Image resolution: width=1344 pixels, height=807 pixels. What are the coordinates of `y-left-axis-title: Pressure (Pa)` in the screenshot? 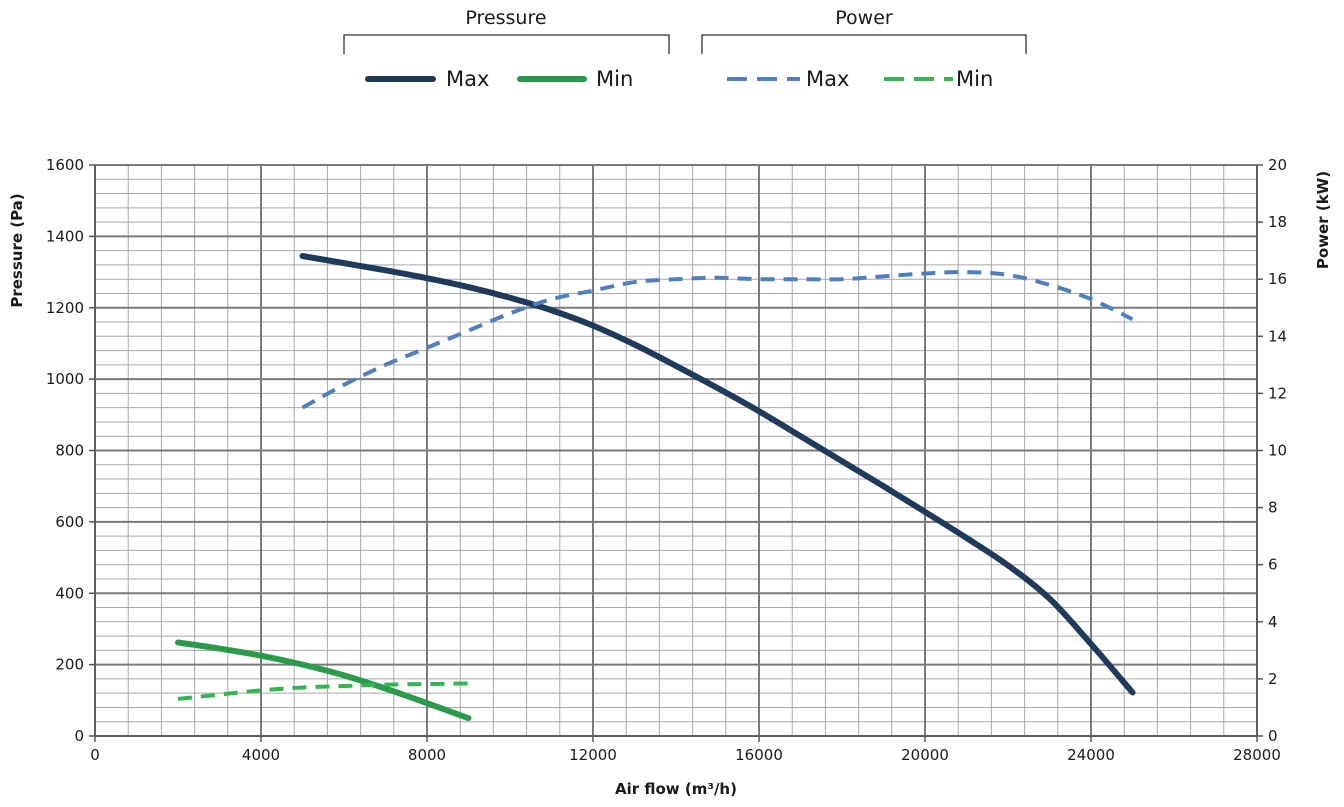 It's located at (17, 250).